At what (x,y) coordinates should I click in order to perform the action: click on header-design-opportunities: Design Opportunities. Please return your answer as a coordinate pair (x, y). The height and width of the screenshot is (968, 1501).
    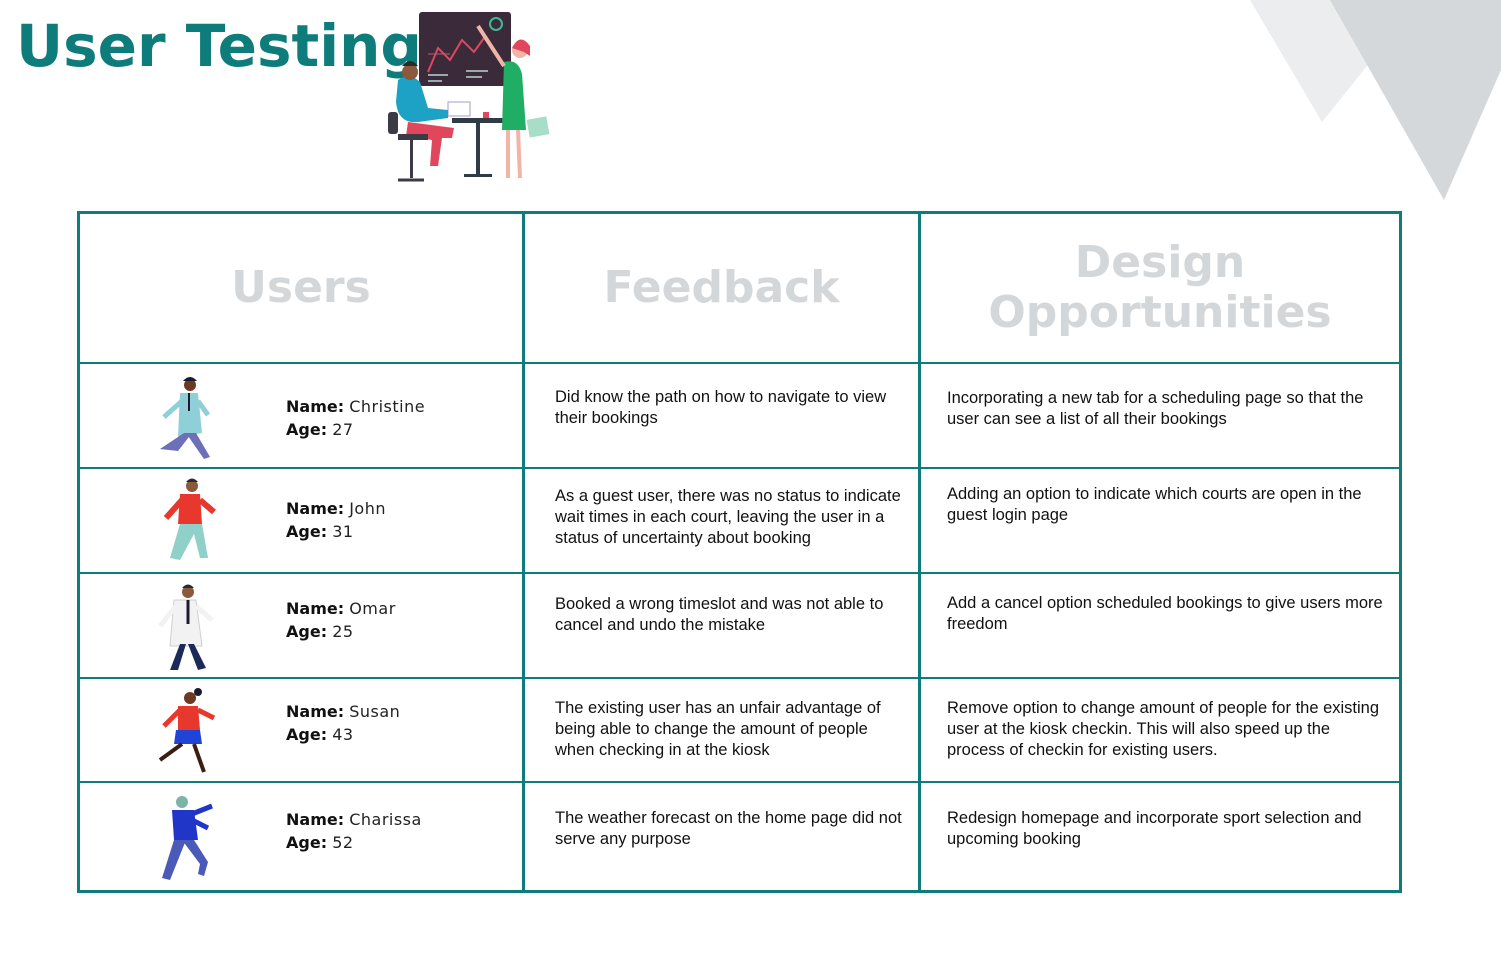
    Looking at the image, I should click on (1160, 288).